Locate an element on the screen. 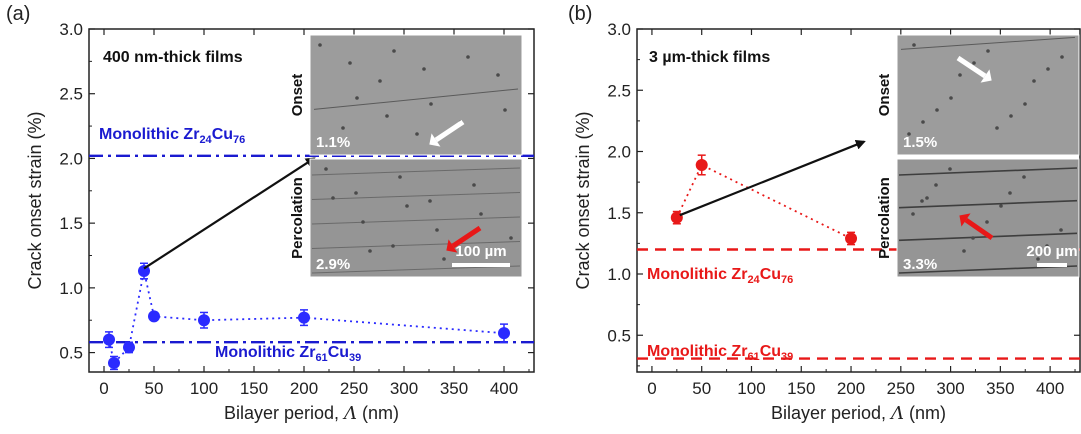 The width and height of the screenshot is (1081, 434). inset-strain-value: 2.9% is located at coordinates (333, 264).